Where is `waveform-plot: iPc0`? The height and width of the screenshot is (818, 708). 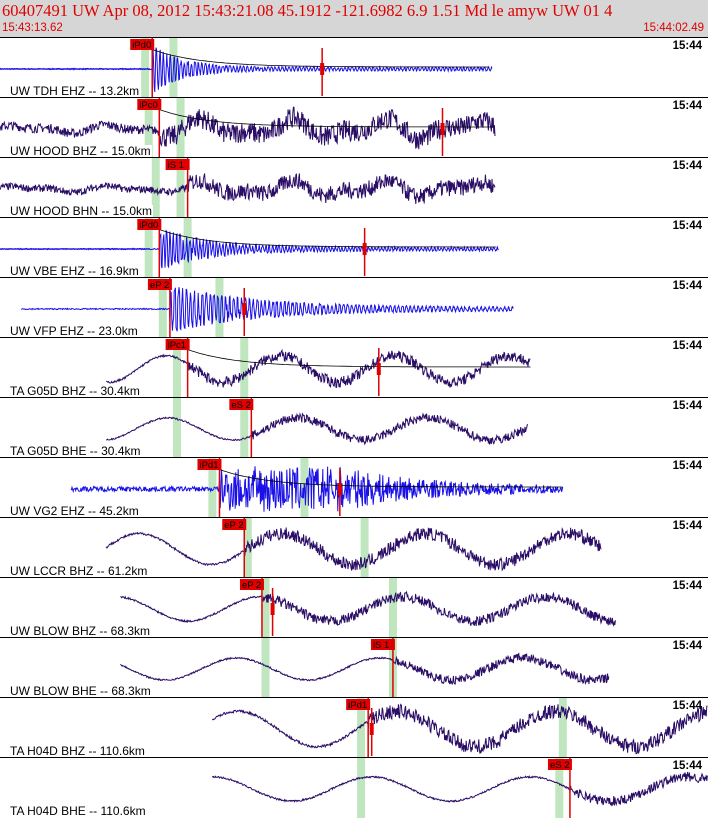
waveform-plot: iPc0 is located at coordinates (248, 128).